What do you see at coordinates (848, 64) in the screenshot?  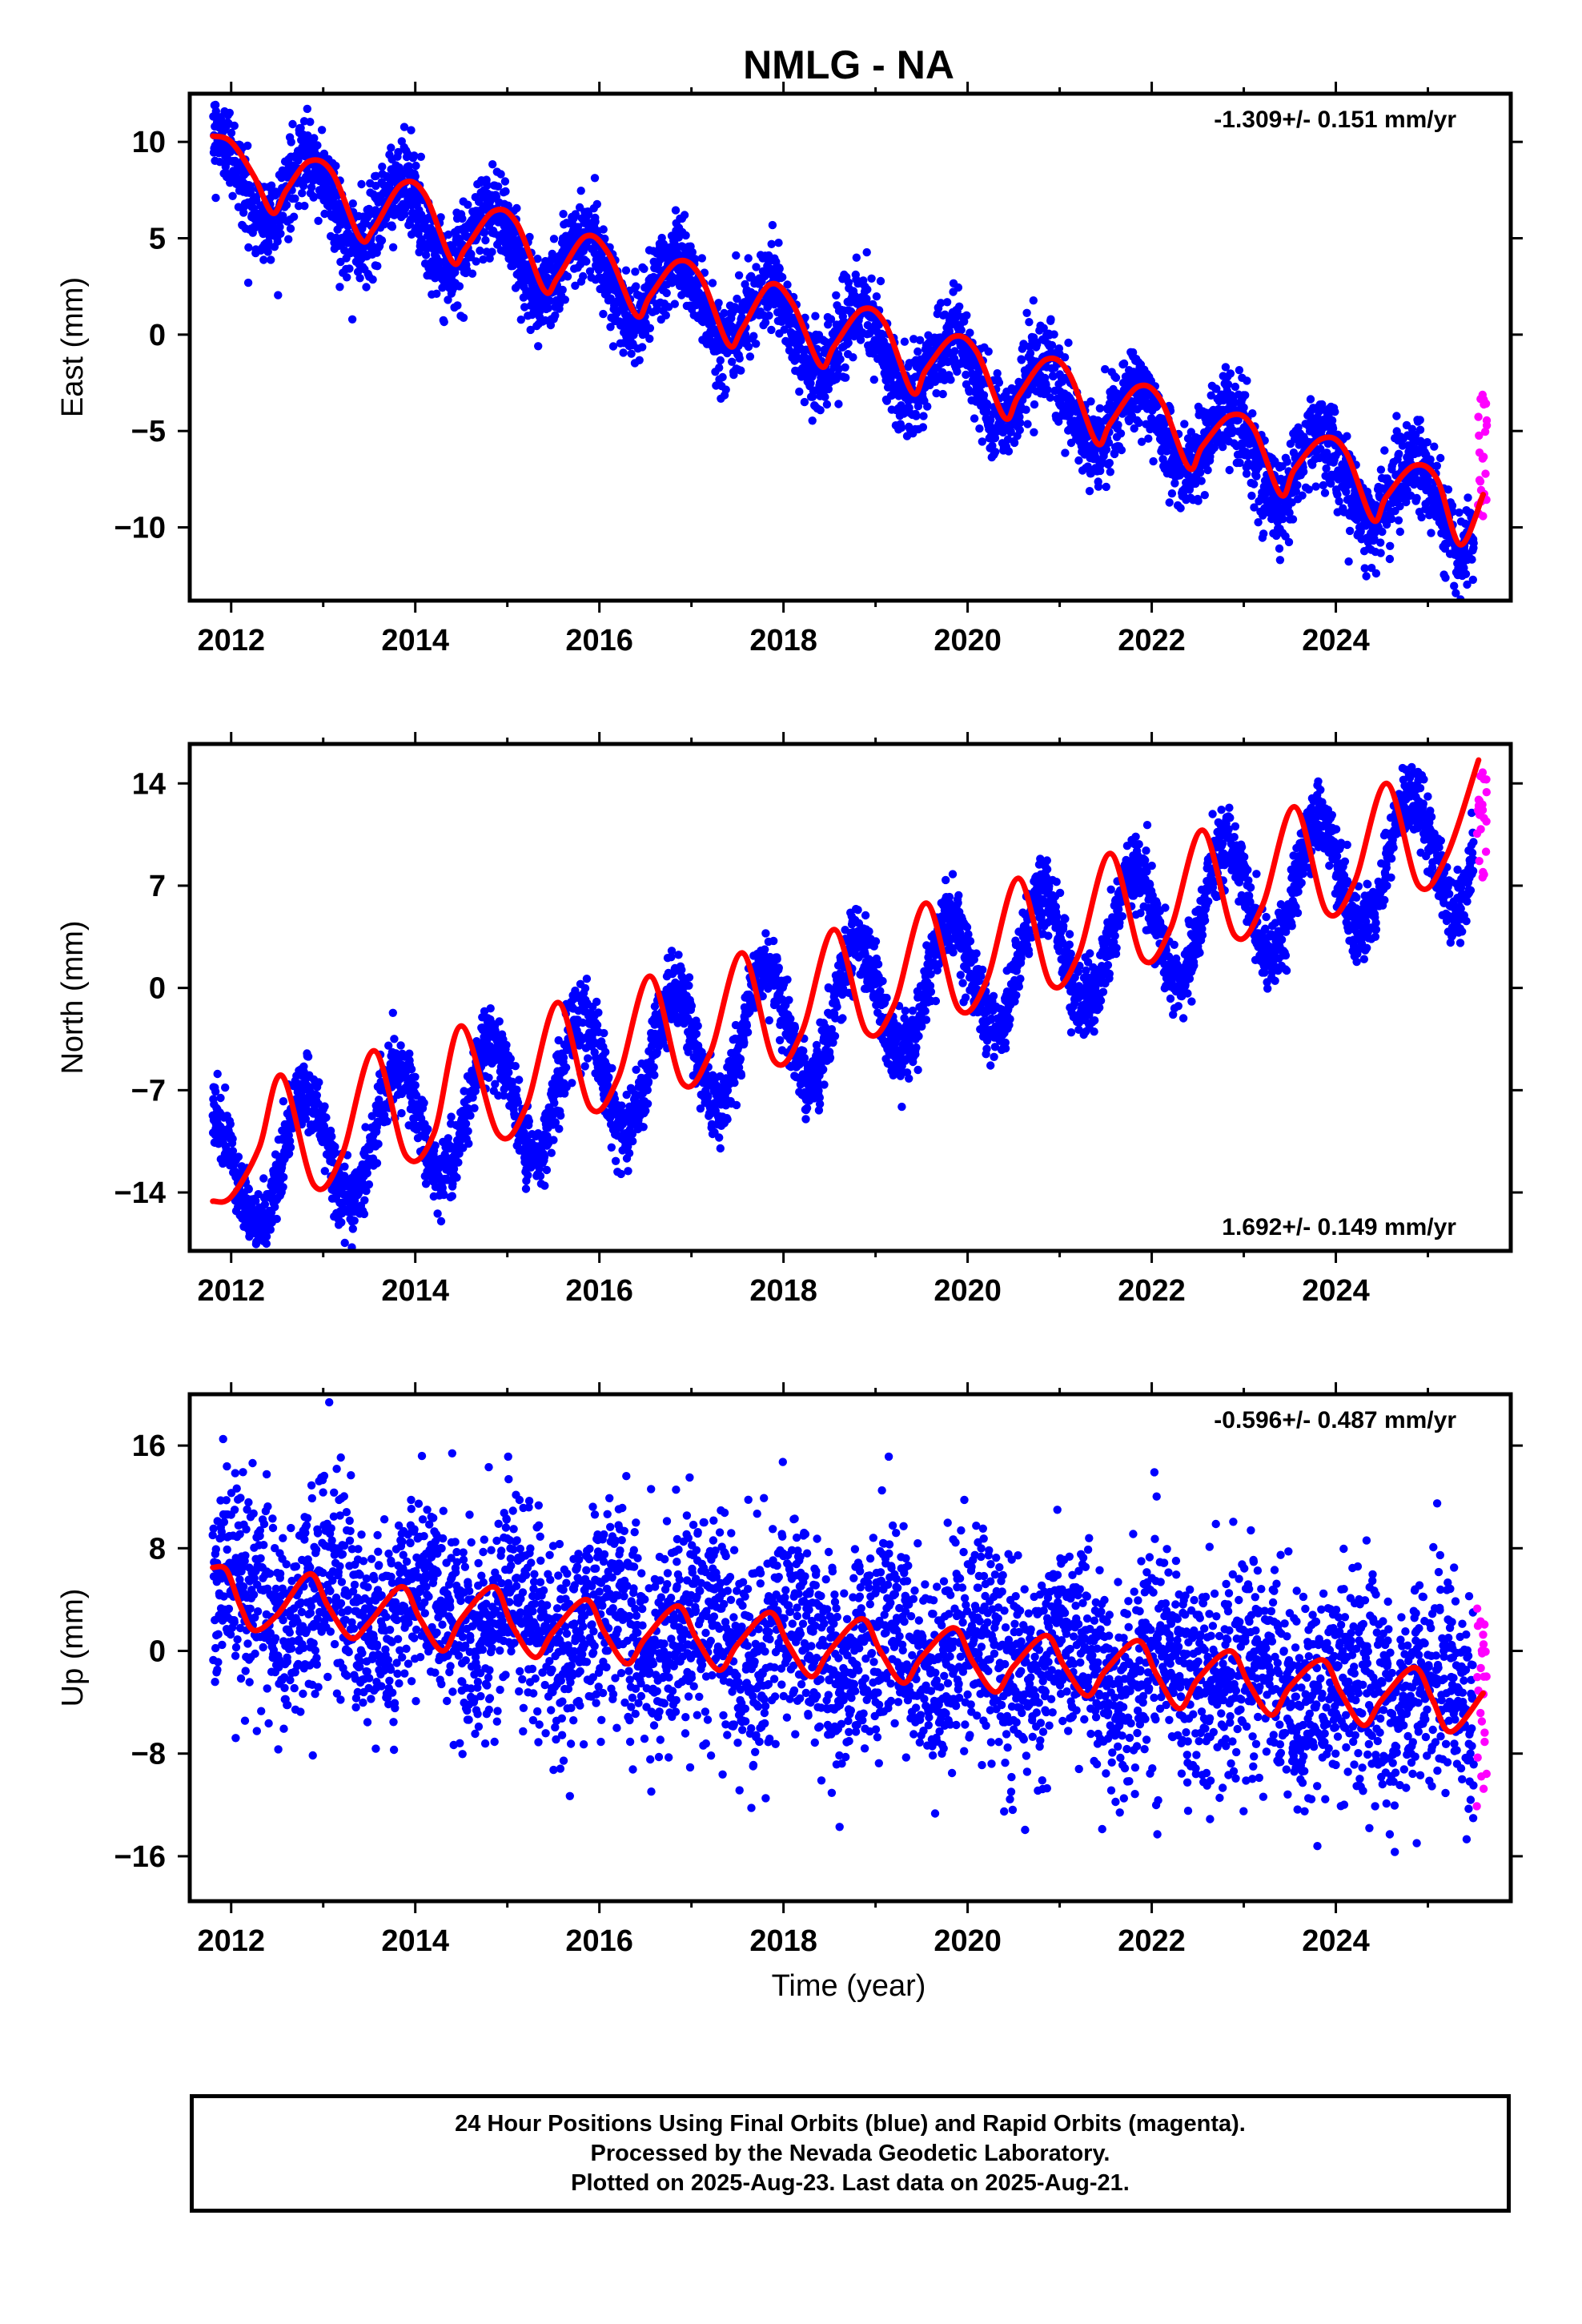 I see `figure-title: NMLG - NA` at bounding box center [848, 64].